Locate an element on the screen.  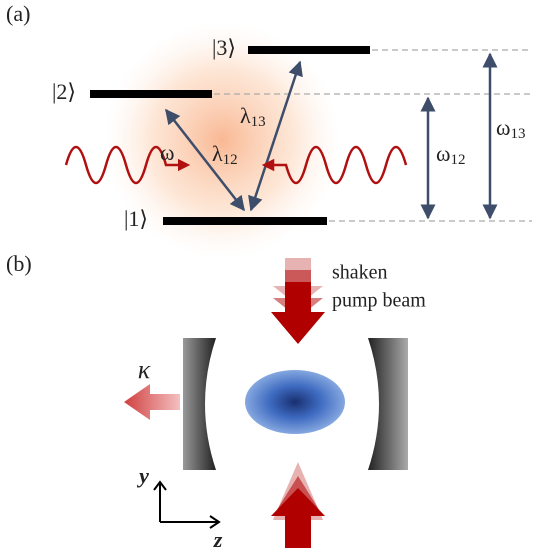
level-label: |2⟩ is located at coordinates (64, 91).